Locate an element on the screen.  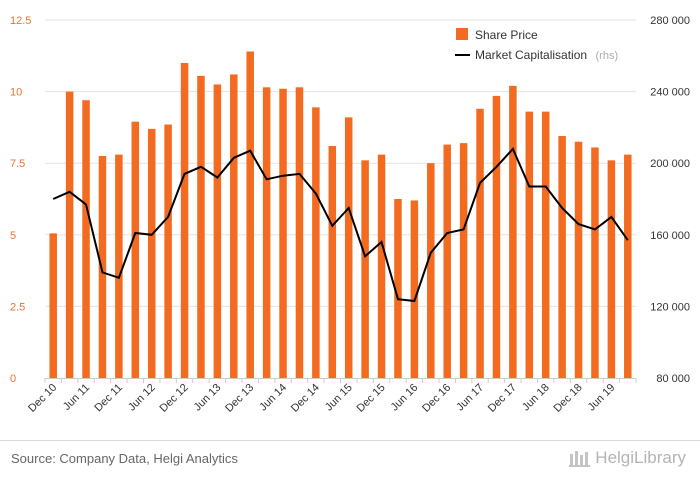
brand-name: HelgiLibrary is located at coordinates (640, 457).